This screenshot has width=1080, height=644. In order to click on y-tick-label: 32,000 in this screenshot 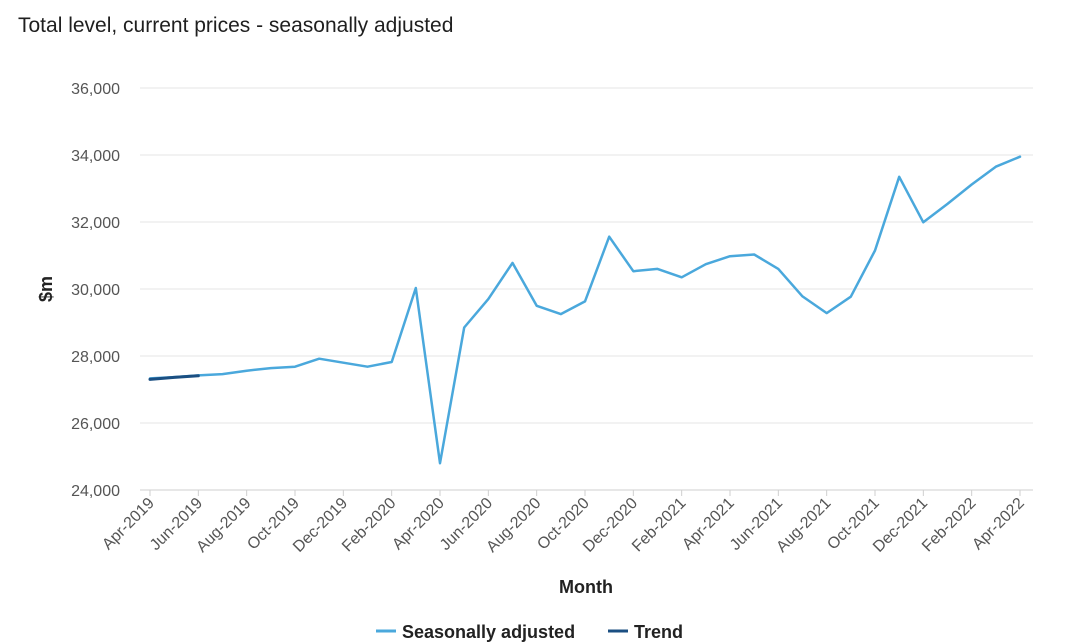, I will do `click(95, 223)`.